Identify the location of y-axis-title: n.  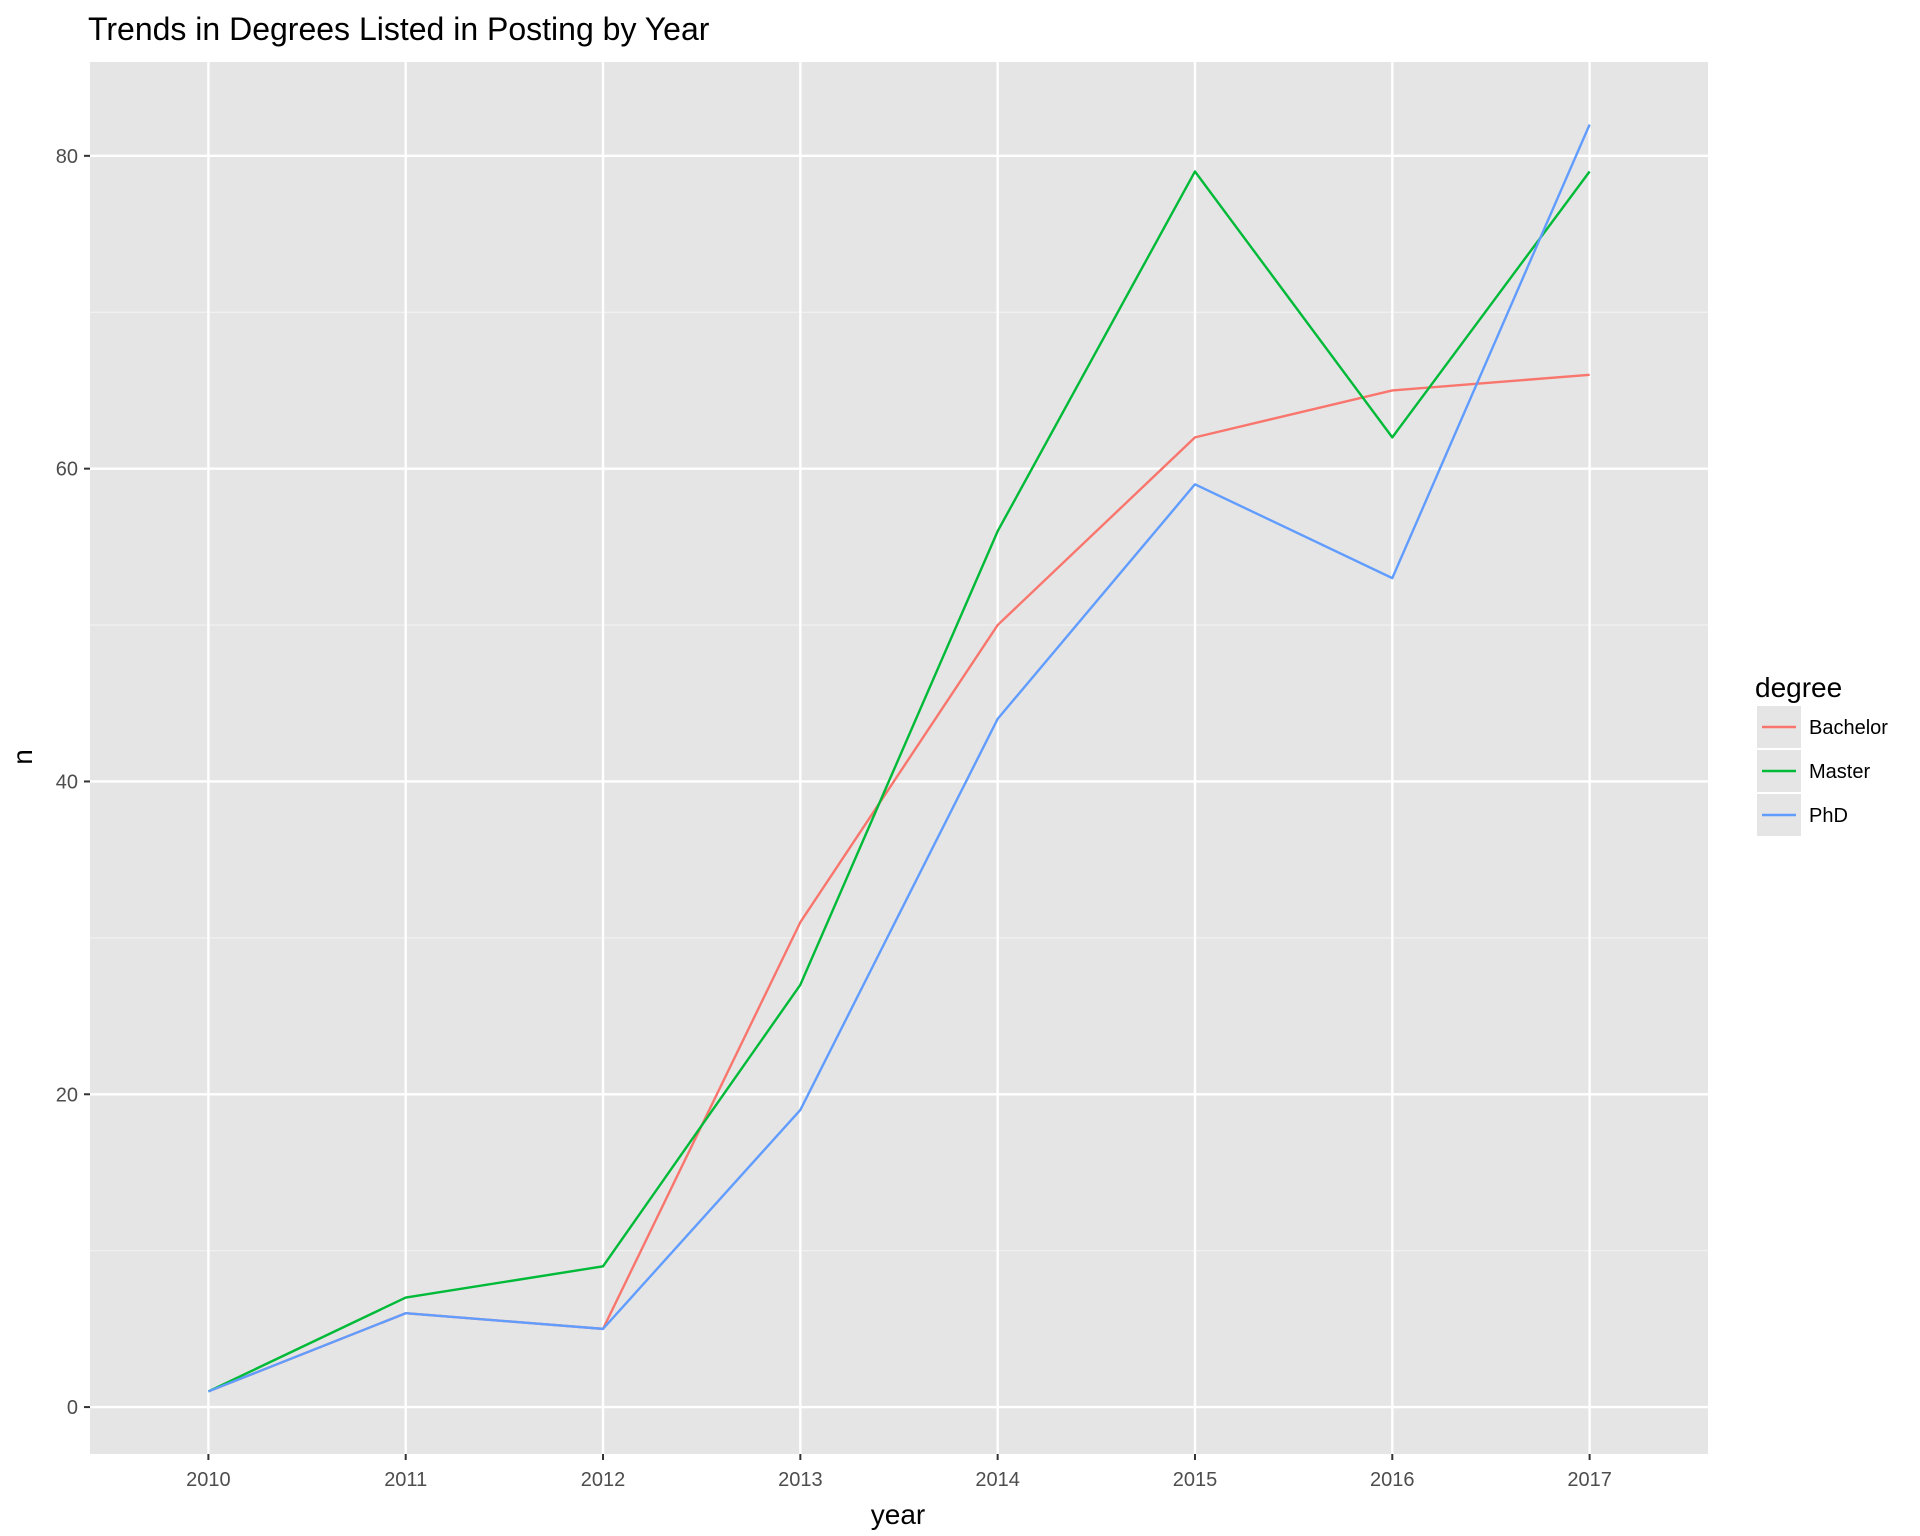
(22, 757).